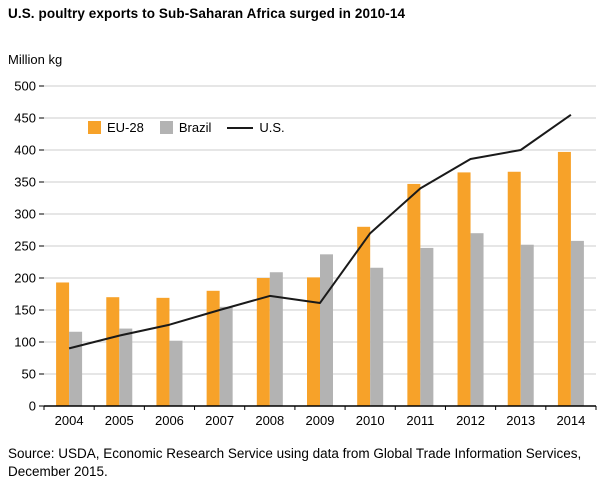 The height and width of the screenshot is (499, 609). Describe the element at coordinates (213, 348) in the screenshot. I see `bar-eu28-2007` at that location.